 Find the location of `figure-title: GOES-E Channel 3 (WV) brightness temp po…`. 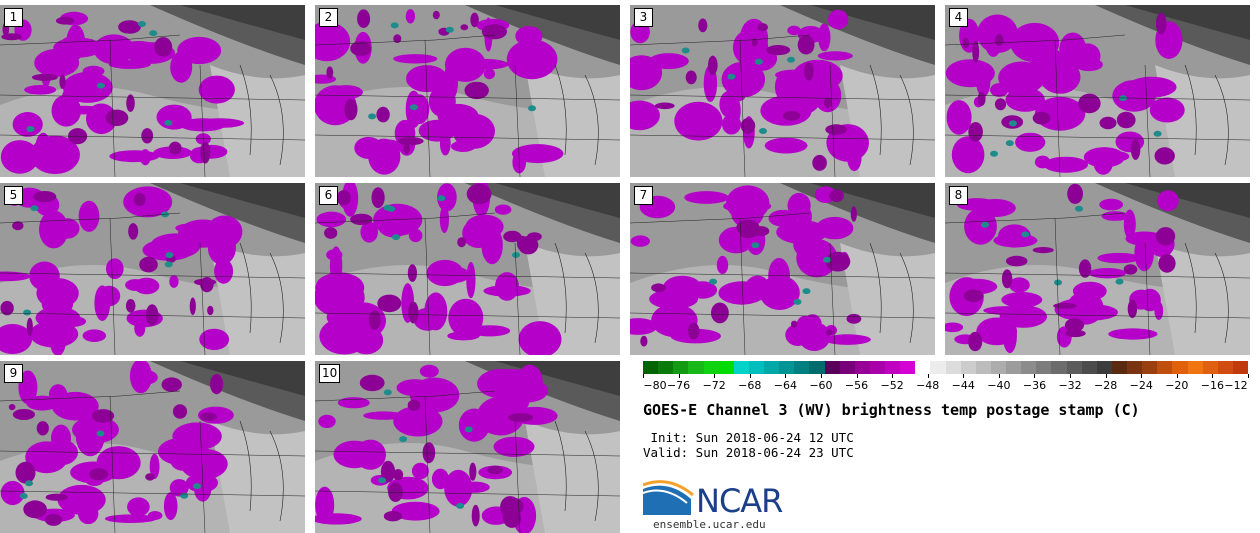

figure-title: GOES-E Channel 3 (WV) brightness temp po… is located at coordinates (891, 410).